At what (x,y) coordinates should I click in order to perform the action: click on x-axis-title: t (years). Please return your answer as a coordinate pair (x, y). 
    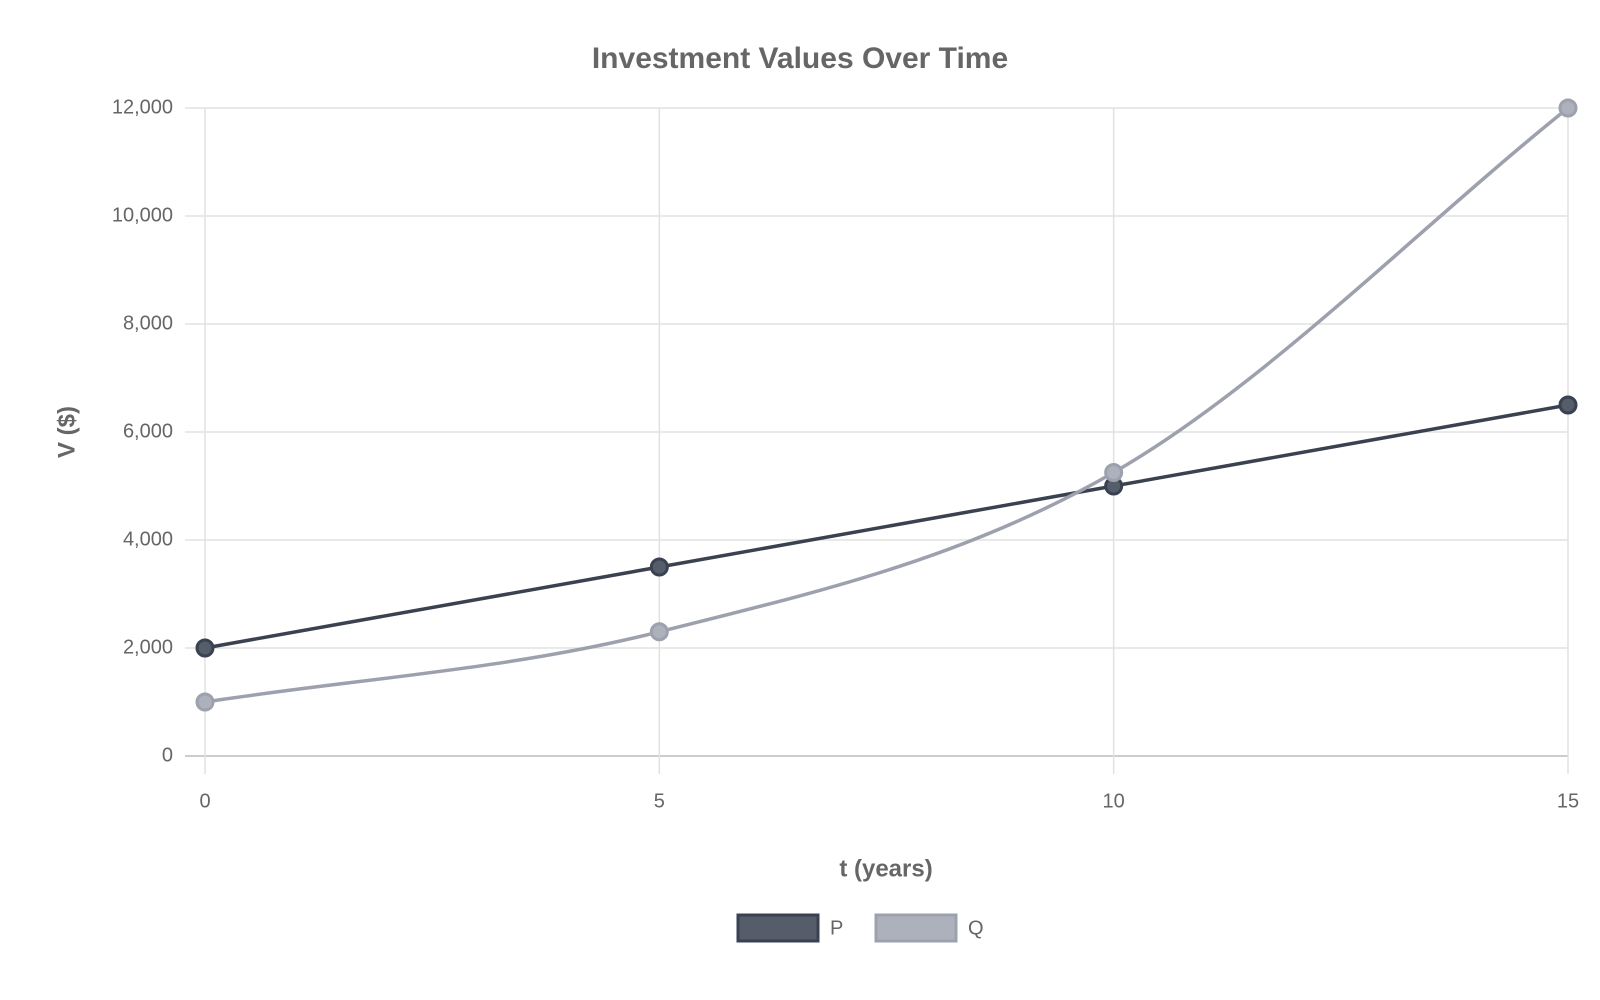
    Looking at the image, I should click on (885, 868).